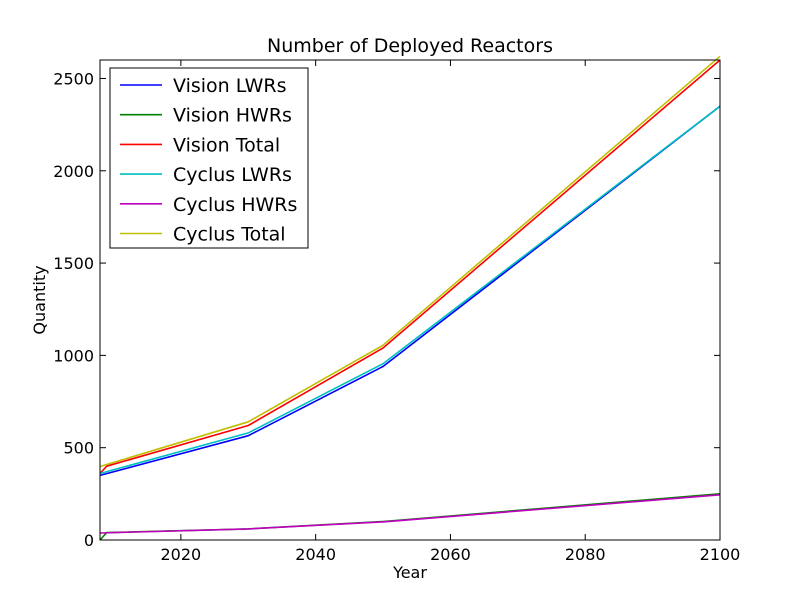 This screenshot has height=600, width=800. I want to click on legend-label-4: Cyclus HWRs, so click(235, 205).